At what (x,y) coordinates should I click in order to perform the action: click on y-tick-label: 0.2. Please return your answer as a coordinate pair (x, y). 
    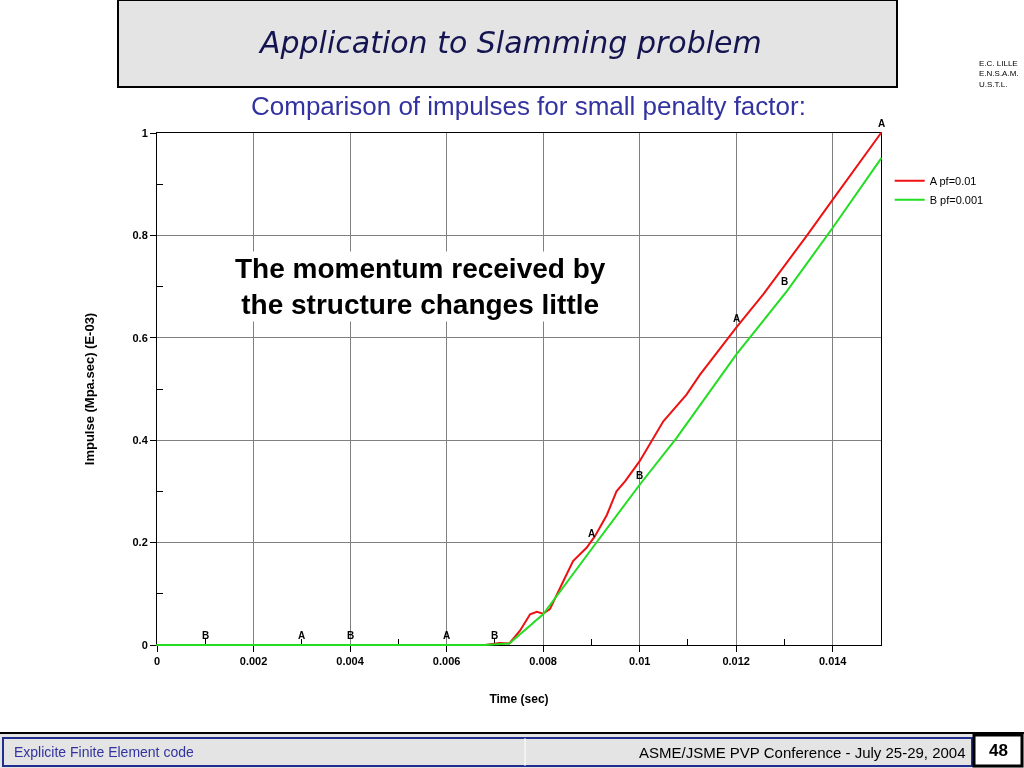
    Looking at the image, I should click on (140, 542).